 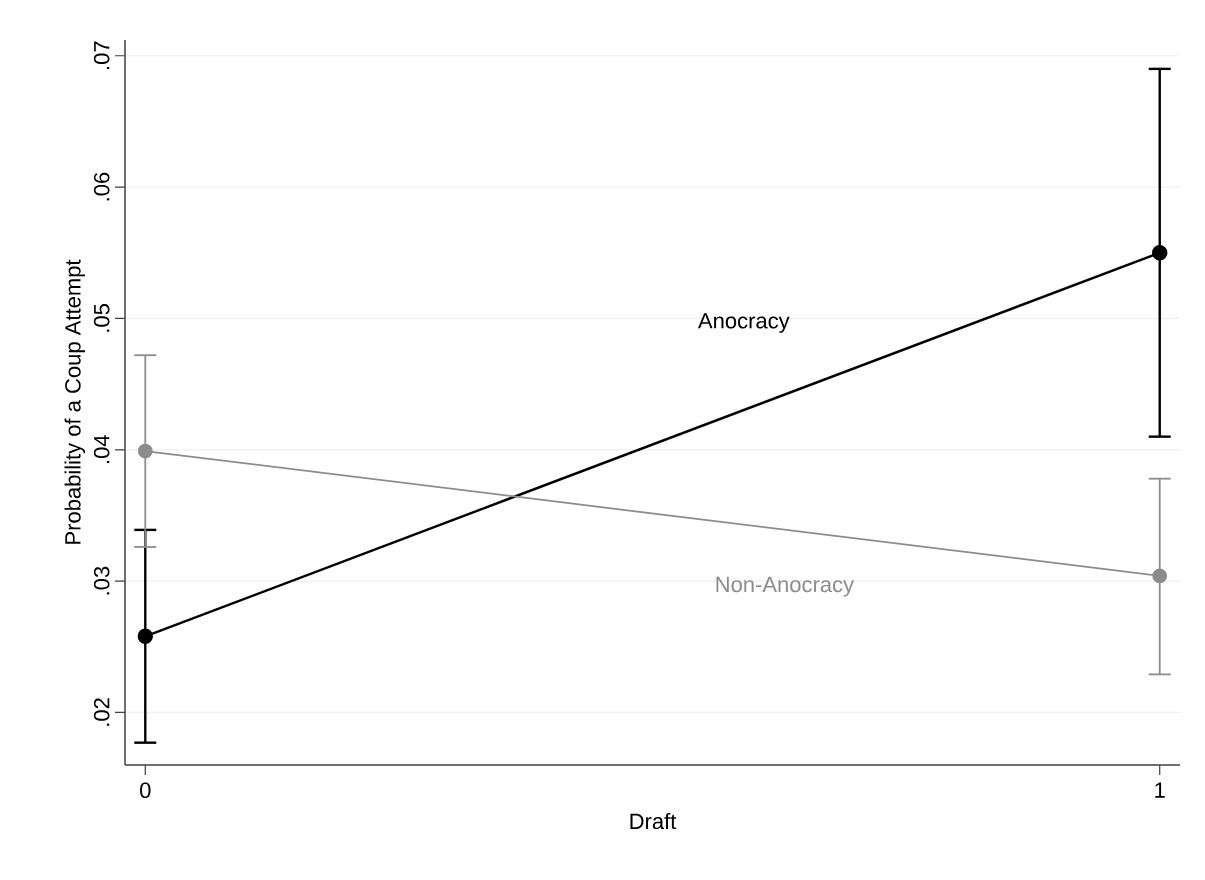 I want to click on x-tick-label: 1, so click(x=1160, y=790).